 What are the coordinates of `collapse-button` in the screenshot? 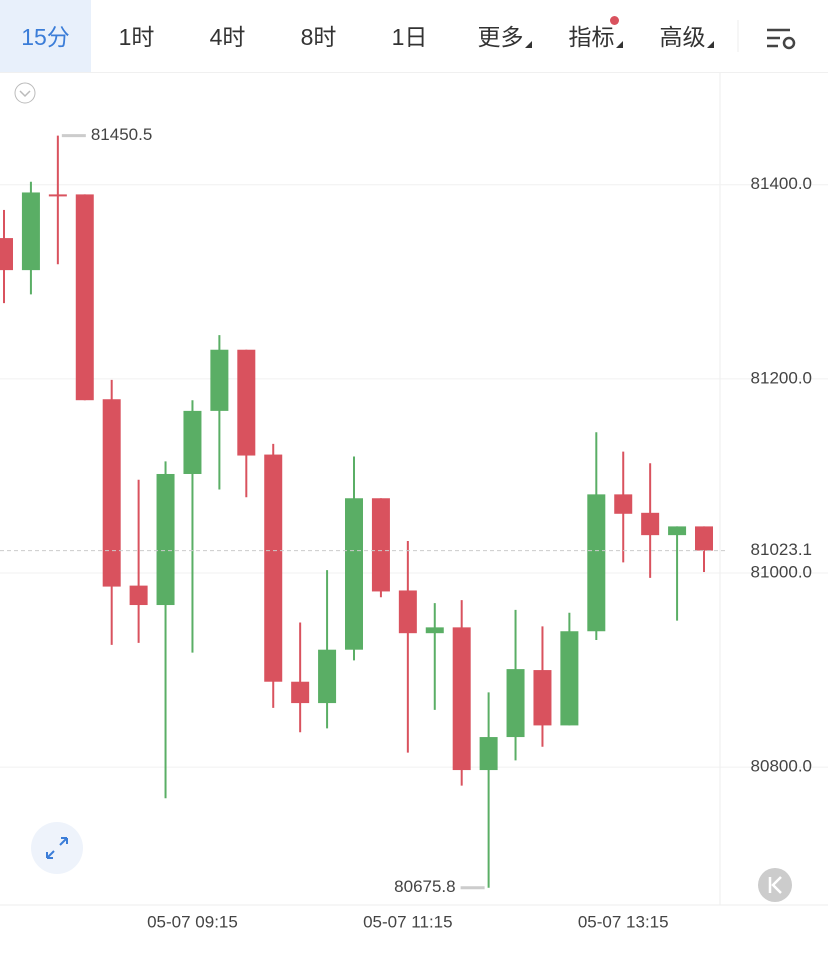 It's located at (25, 93).